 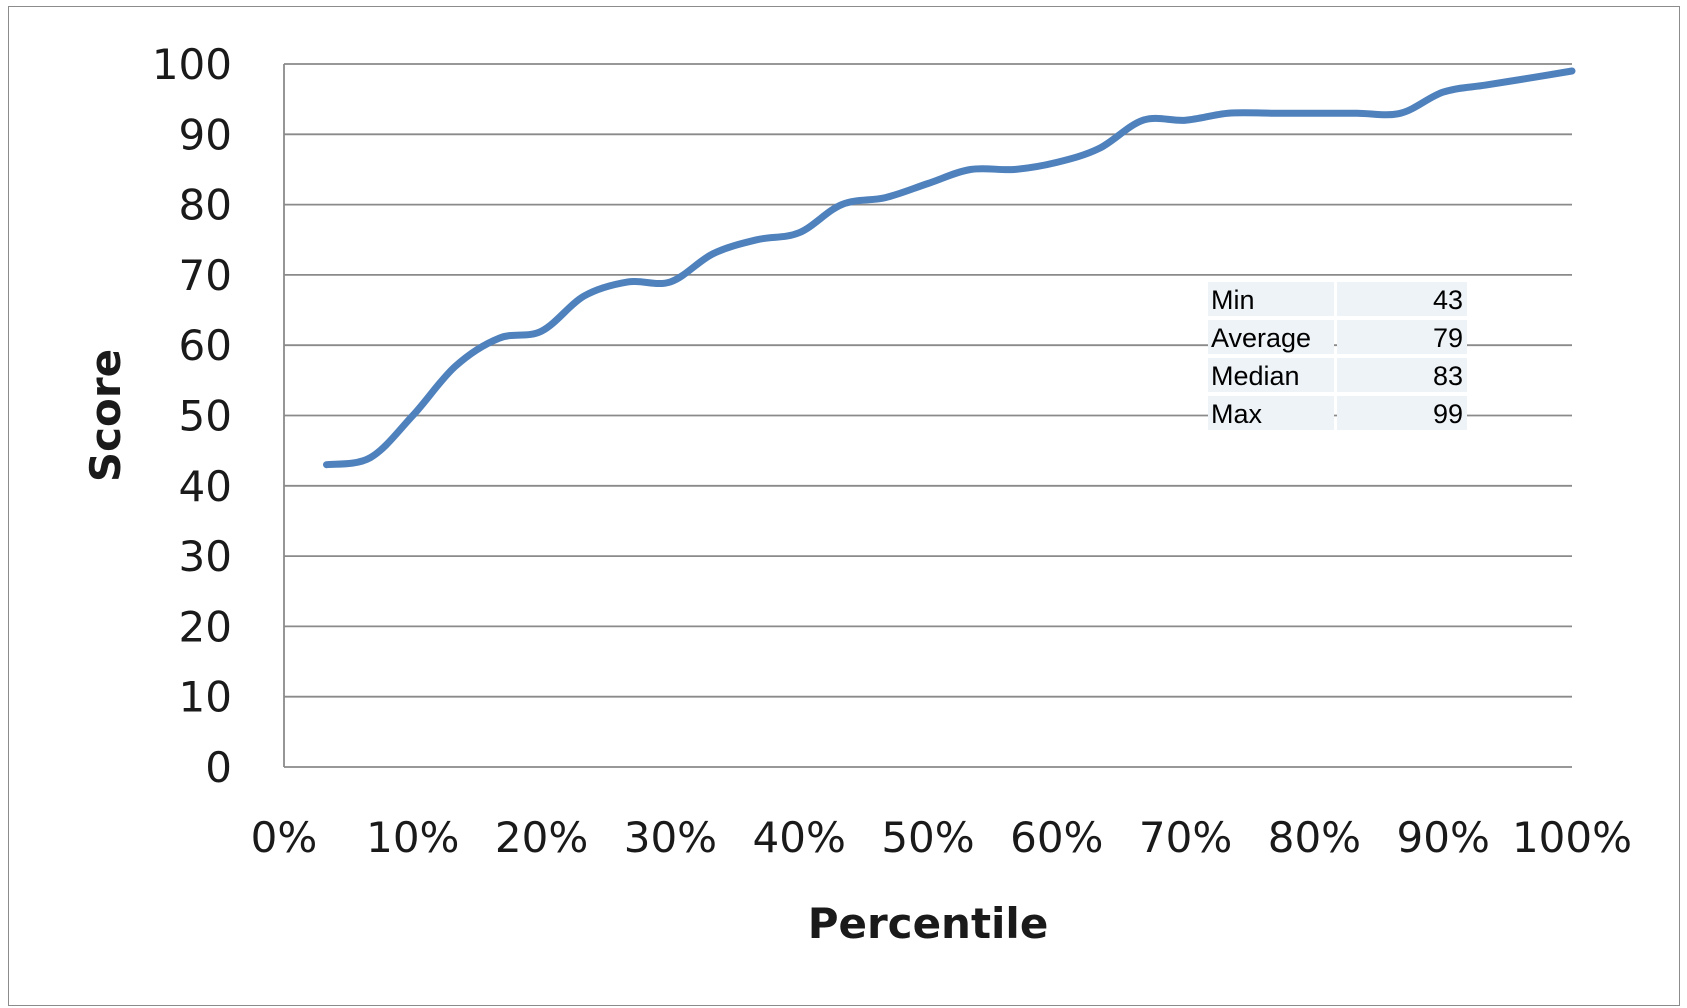 What do you see at coordinates (1233, 300) in the screenshot?
I see `stats-label: Min` at bounding box center [1233, 300].